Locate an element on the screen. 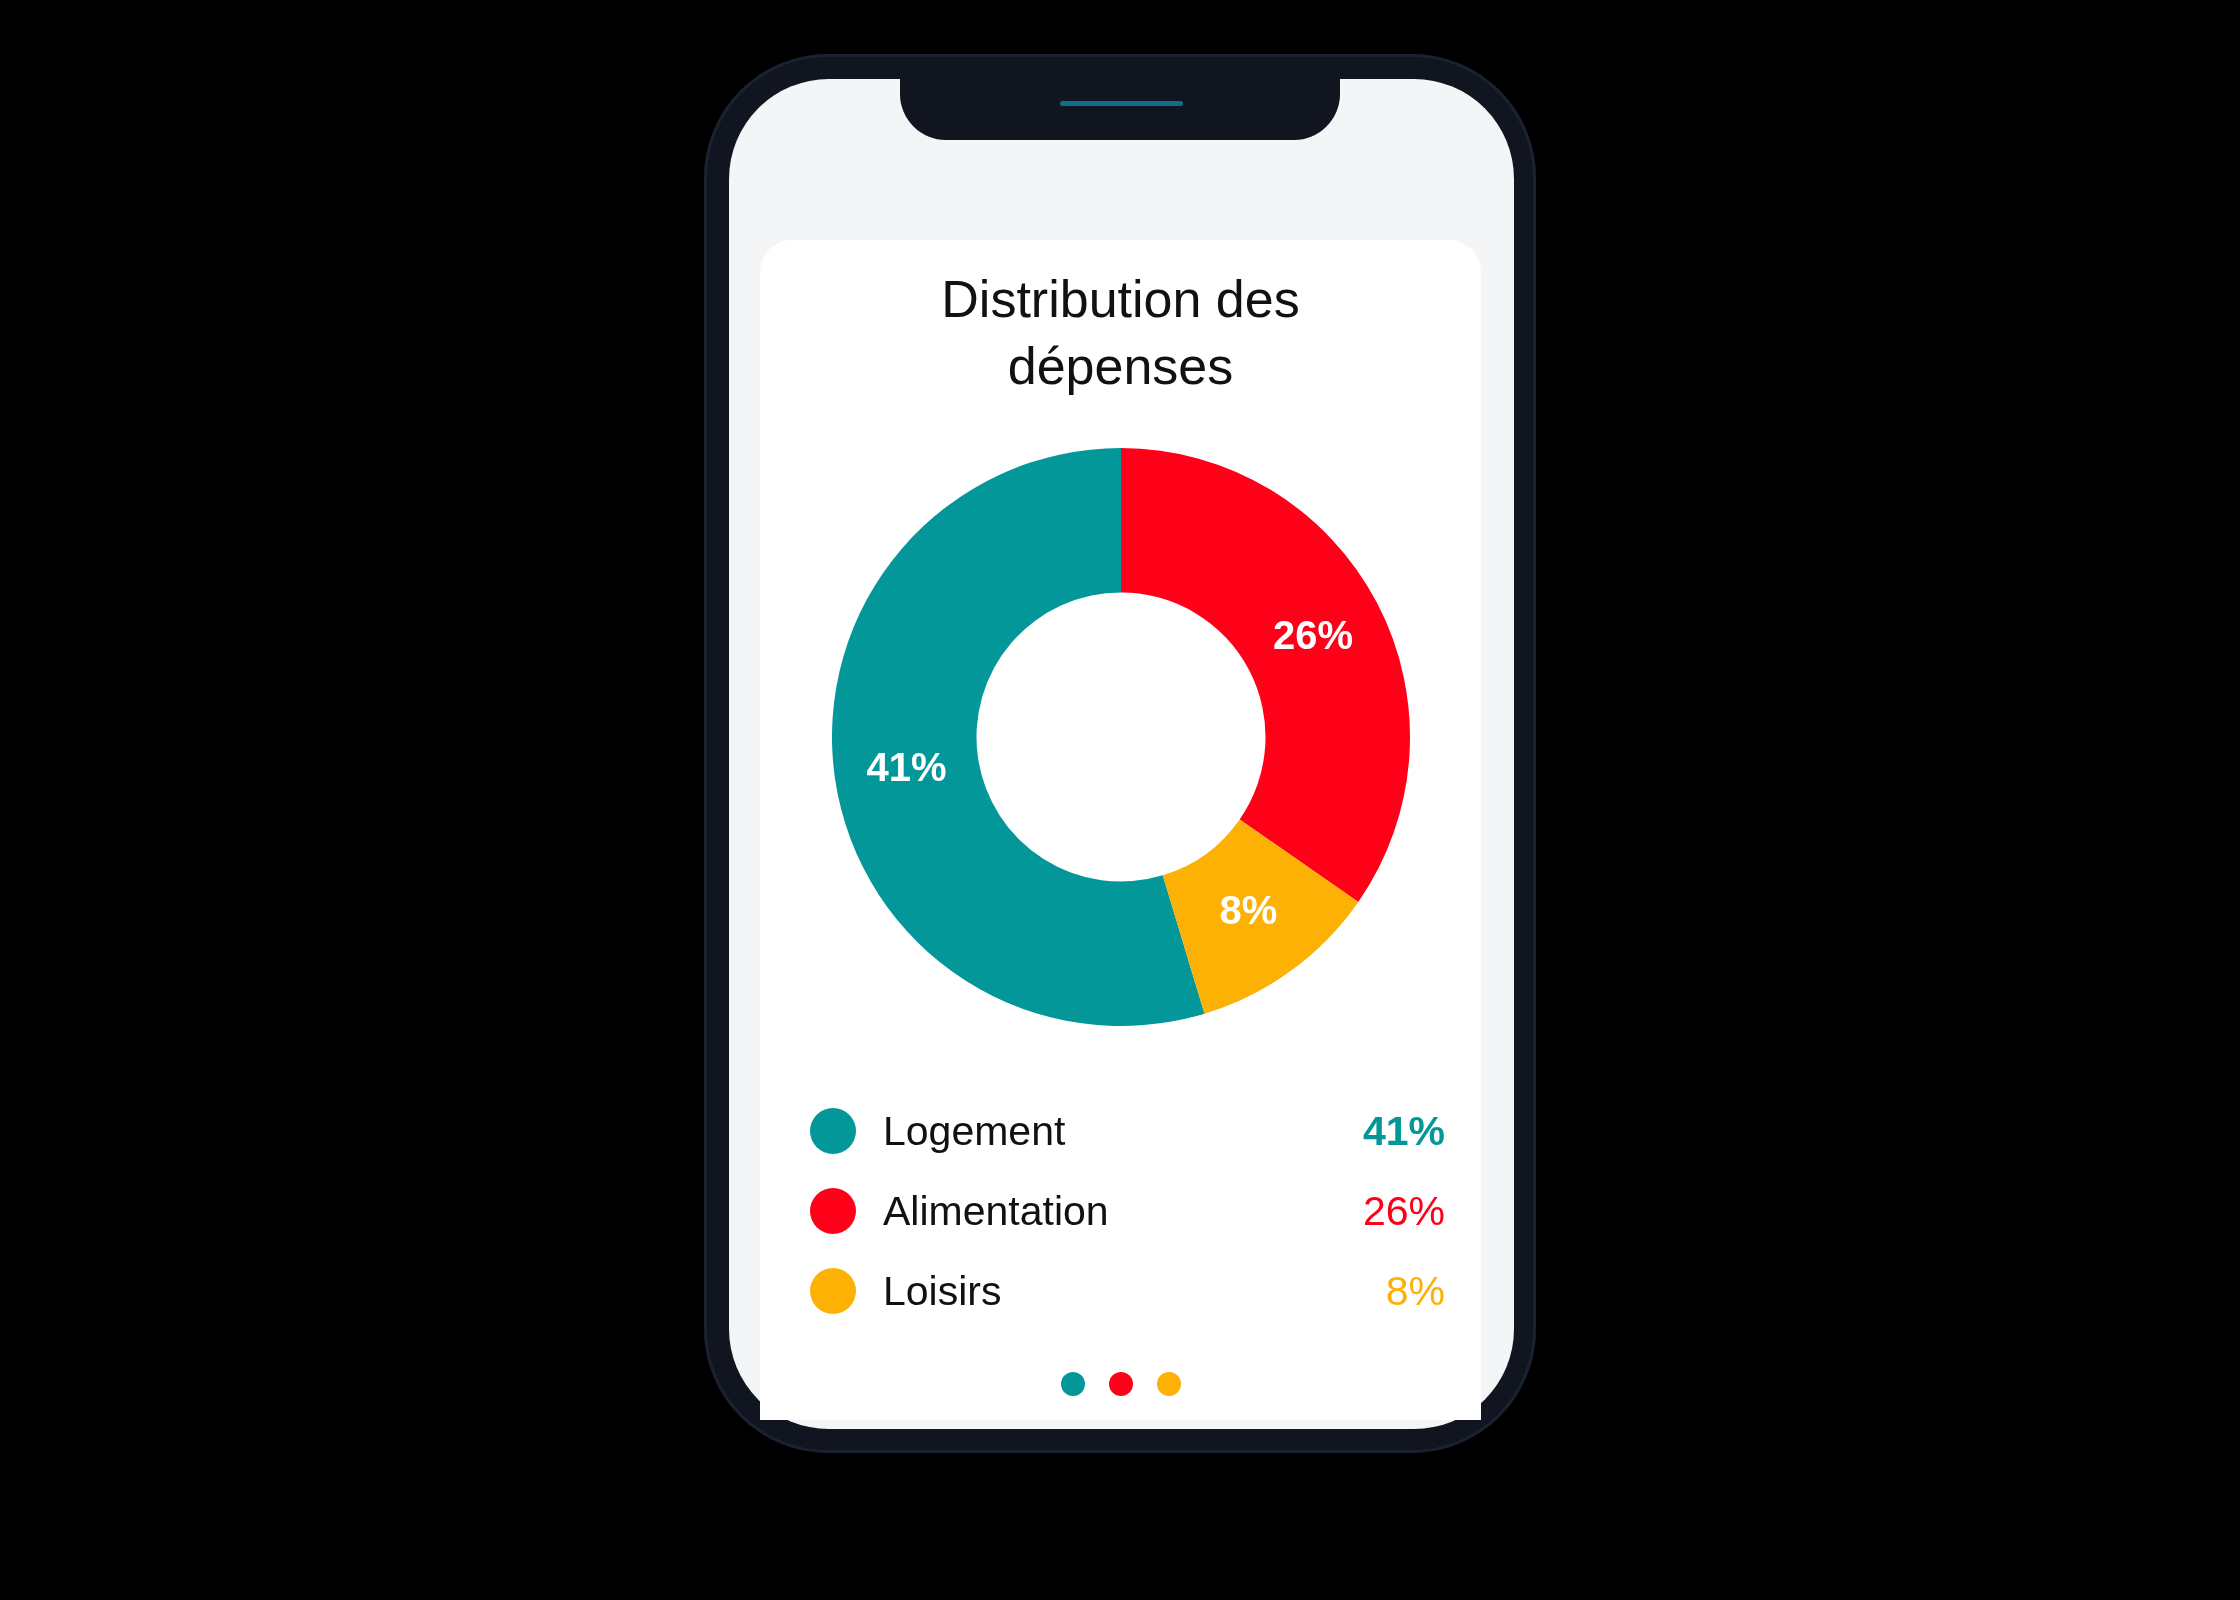  legend-label: Logement is located at coordinates (974, 1131).